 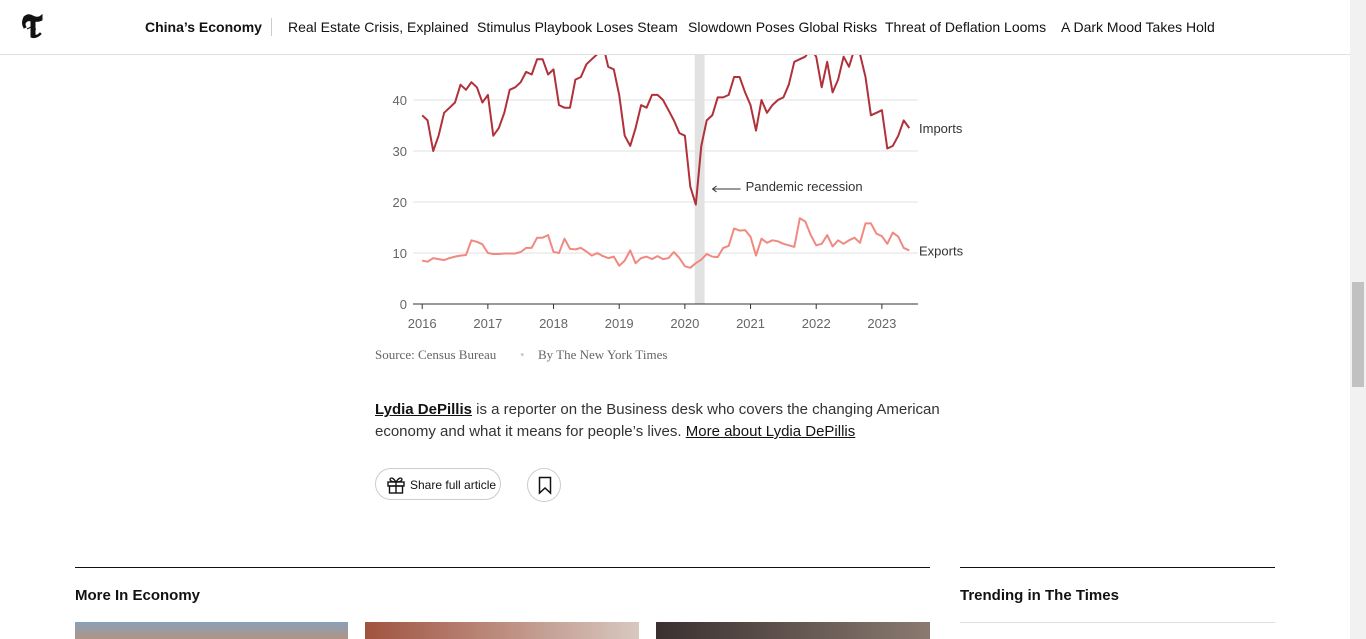 What do you see at coordinates (783, 27) in the screenshot?
I see `nav-link: Slowdown Poses Global Risks` at bounding box center [783, 27].